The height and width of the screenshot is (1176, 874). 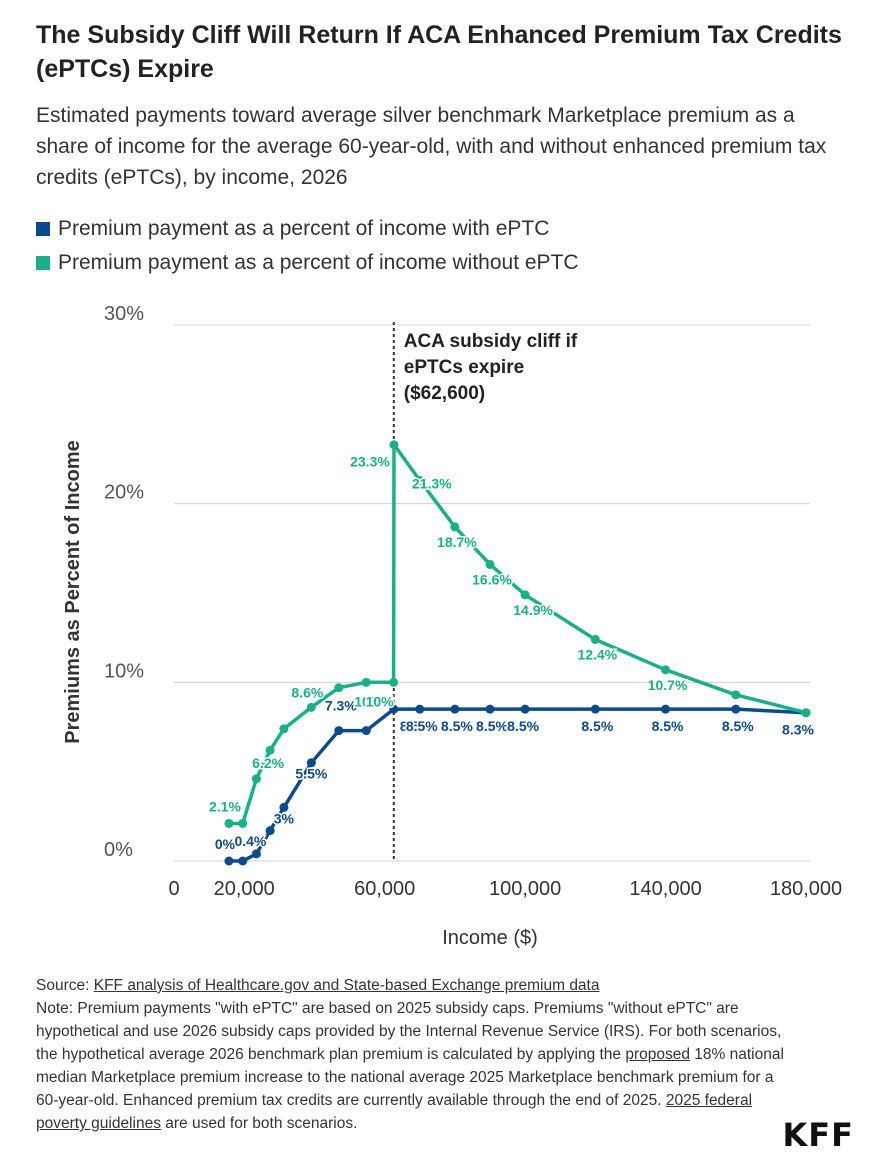 What do you see at coordinates (818, 1135) in the screenshot?
I see `kff-logo: KFF` at bounding box center [818, 1135].